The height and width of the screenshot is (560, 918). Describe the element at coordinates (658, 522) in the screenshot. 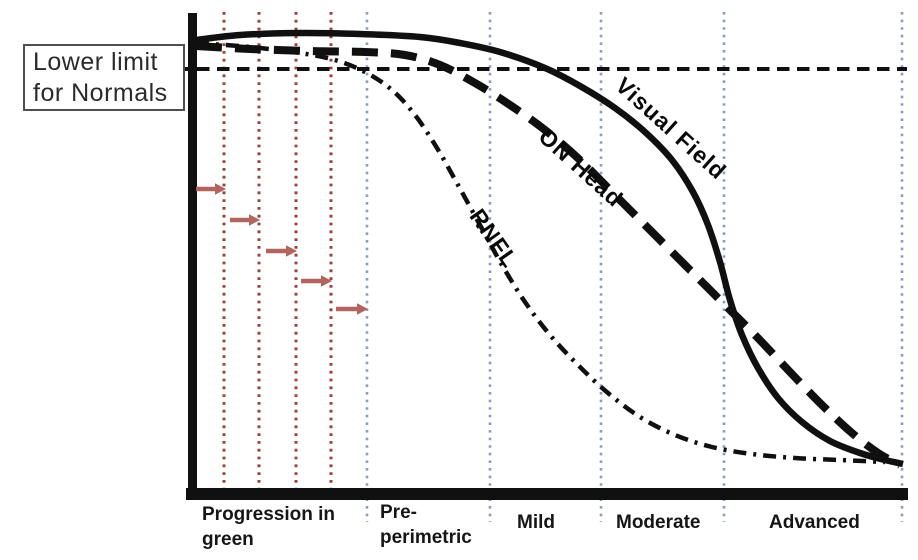

I see `stage-label-moderate: Moderate` at that location.